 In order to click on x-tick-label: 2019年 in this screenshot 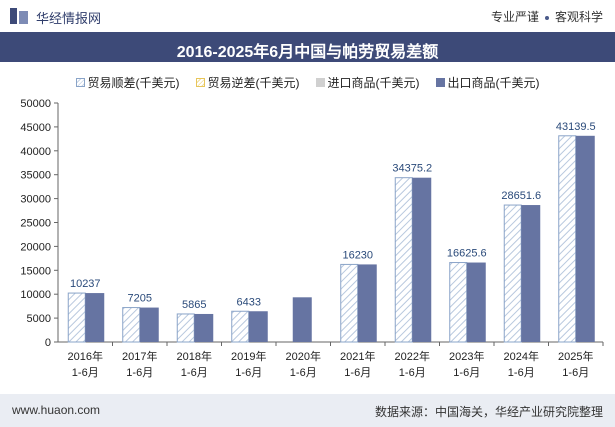, I will do `click(248, 356)`.